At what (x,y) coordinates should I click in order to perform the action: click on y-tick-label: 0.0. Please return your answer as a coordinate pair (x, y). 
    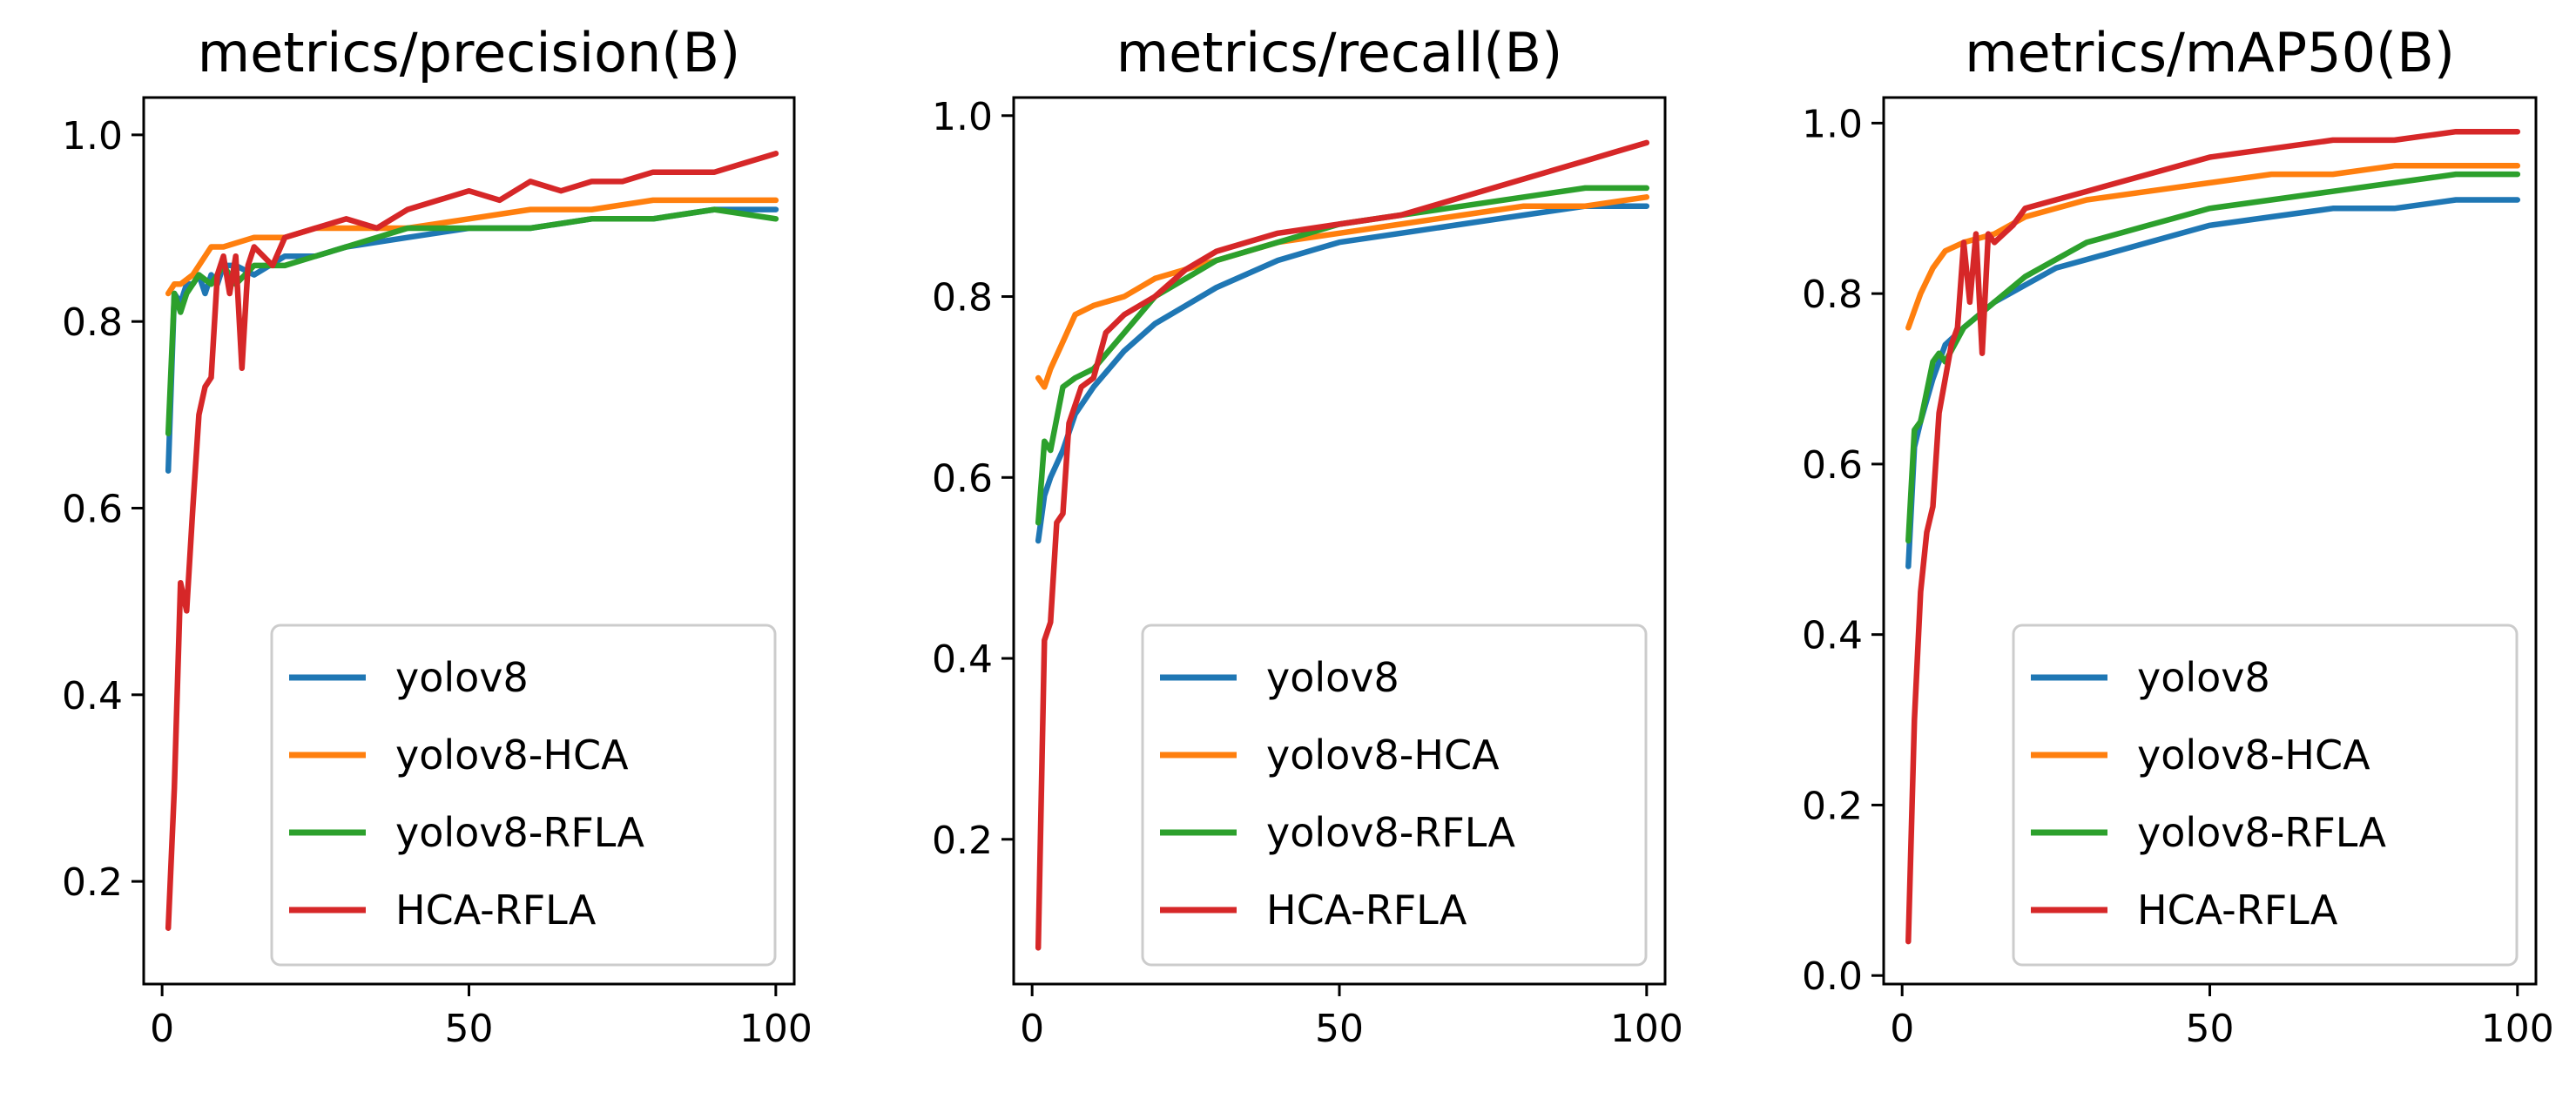
    Looking at the image, I should click on (1832, 976).